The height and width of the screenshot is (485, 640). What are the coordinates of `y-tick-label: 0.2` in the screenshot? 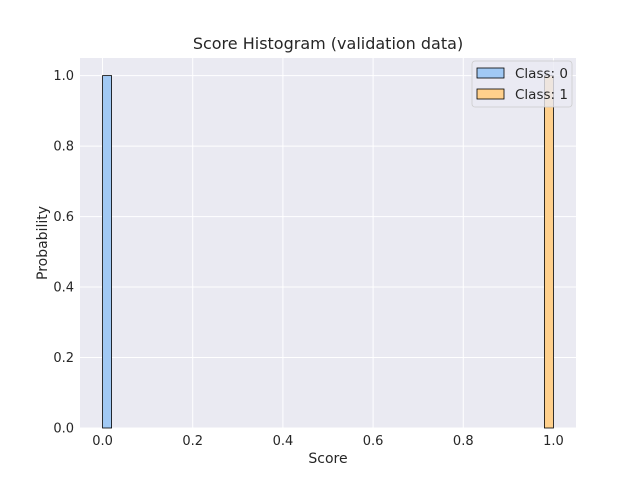 It's located at (63, 358).